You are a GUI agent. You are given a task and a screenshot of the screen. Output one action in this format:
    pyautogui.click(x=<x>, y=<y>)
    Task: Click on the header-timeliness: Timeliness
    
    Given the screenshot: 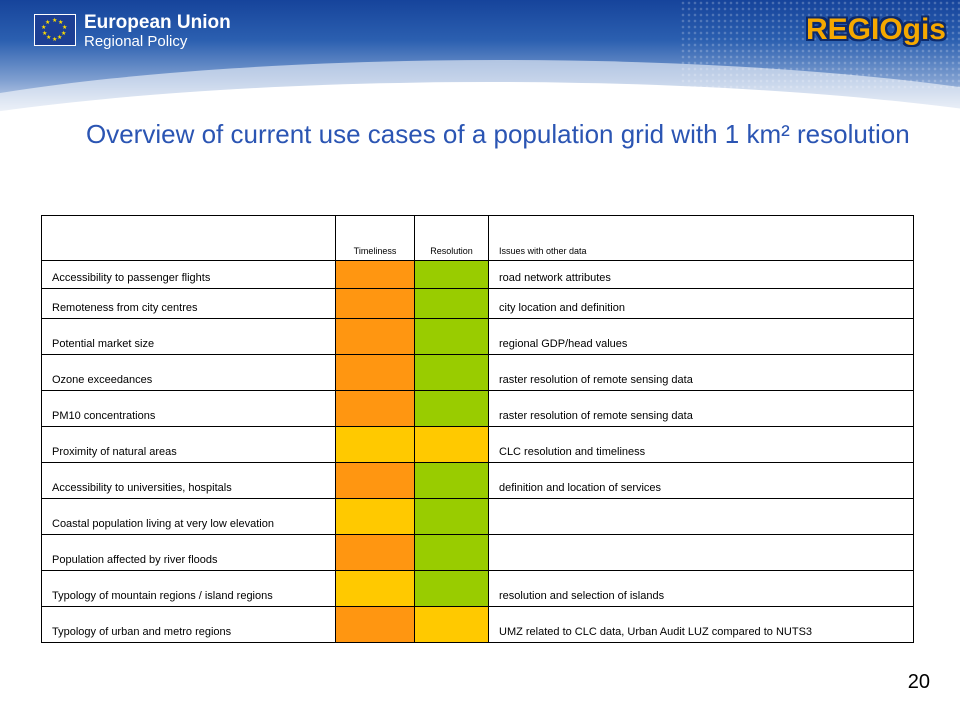 What is the action you would take?
    pyautogui.click(x=375, y=238)
    